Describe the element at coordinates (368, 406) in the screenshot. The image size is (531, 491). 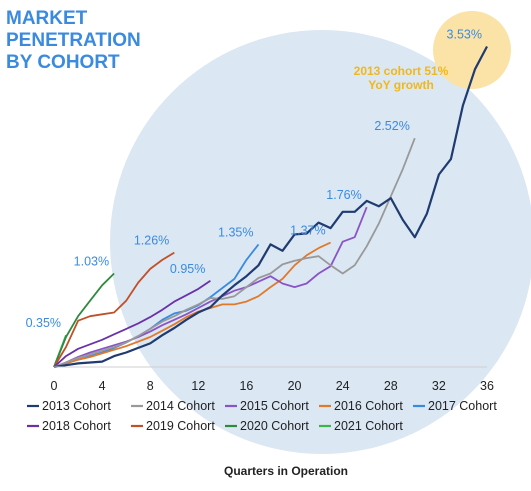
I see `legend-label: 2016 Cohort` at that location.